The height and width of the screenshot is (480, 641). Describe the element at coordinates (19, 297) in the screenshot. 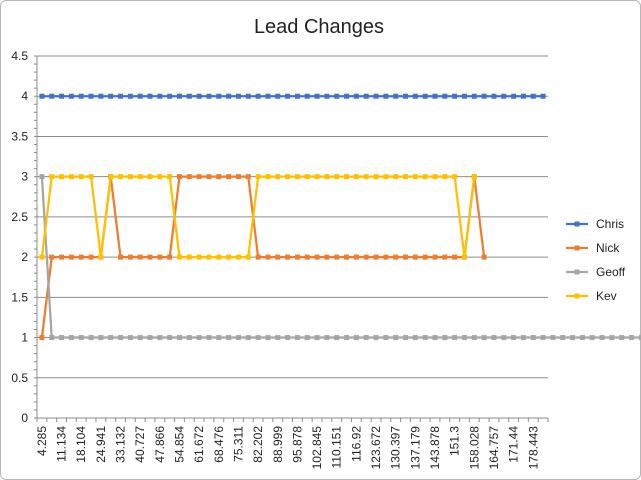

I see `y-tick-label: 1.5` at that location.